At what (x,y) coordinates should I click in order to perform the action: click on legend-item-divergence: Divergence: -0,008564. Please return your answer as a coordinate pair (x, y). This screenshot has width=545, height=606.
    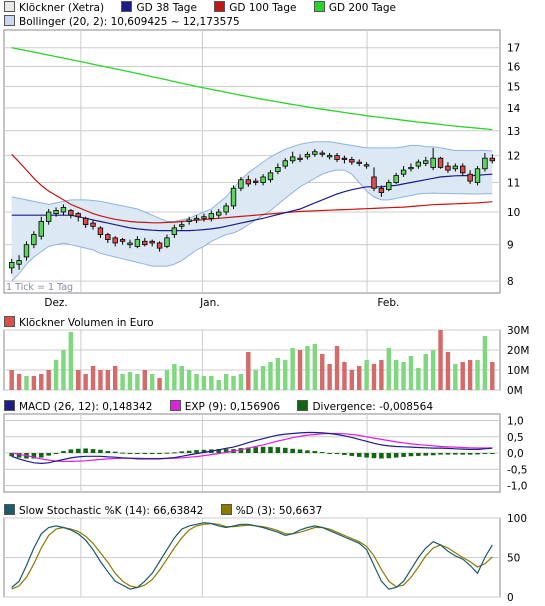
    Looking at the image, I should click on (365, 406).